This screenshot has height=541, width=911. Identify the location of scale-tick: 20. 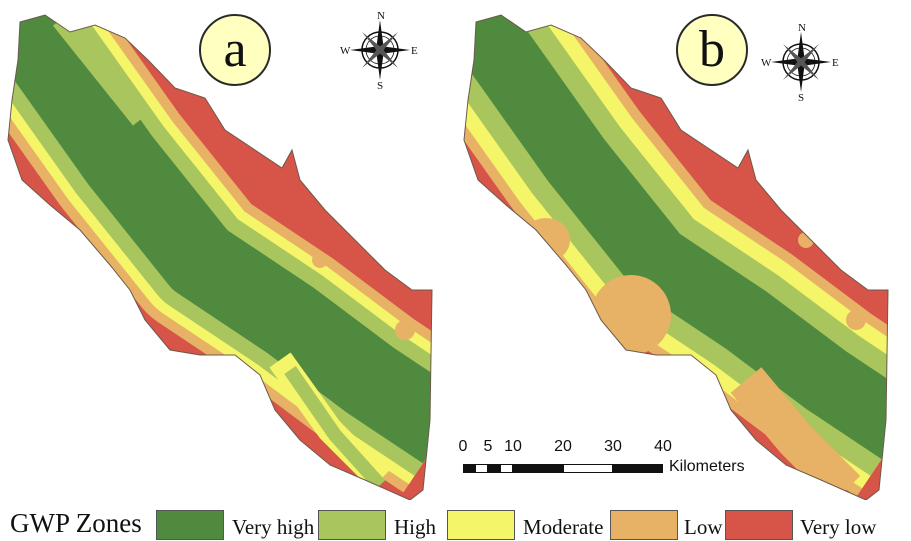
(563, 446).